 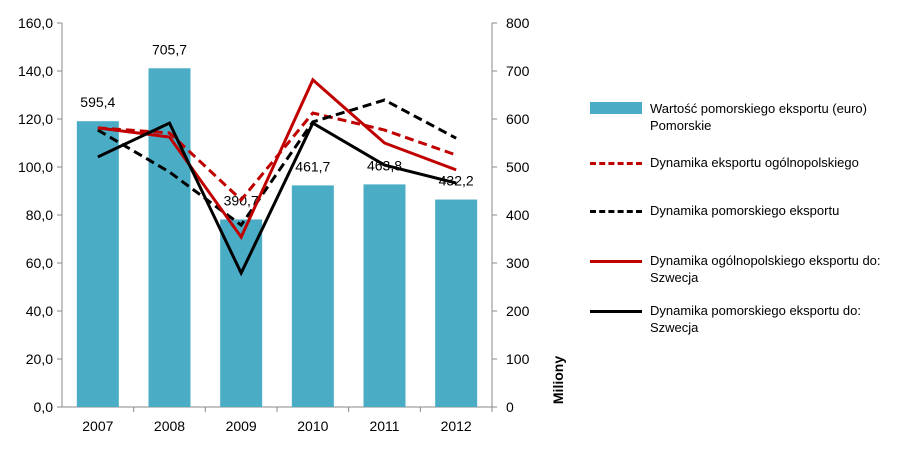 I want to click on legend-label: Dynamika eksportu ogólnopolskiego, so click(x=754, y=162).